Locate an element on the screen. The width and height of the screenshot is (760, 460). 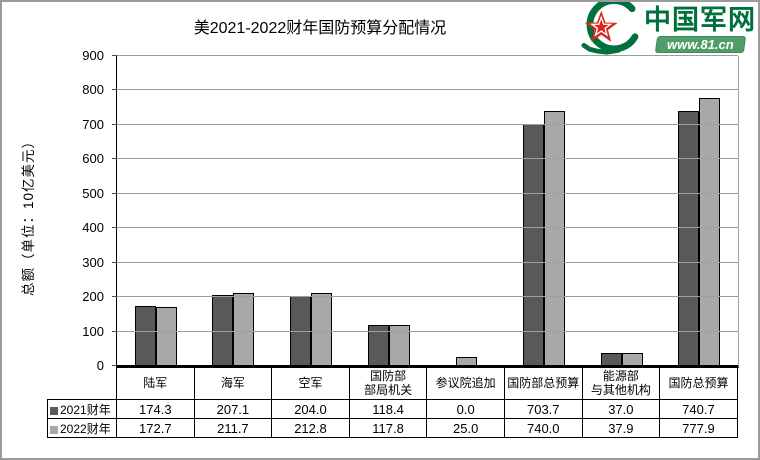
value-cell: 777.9 is located at coordinates (698, 428).